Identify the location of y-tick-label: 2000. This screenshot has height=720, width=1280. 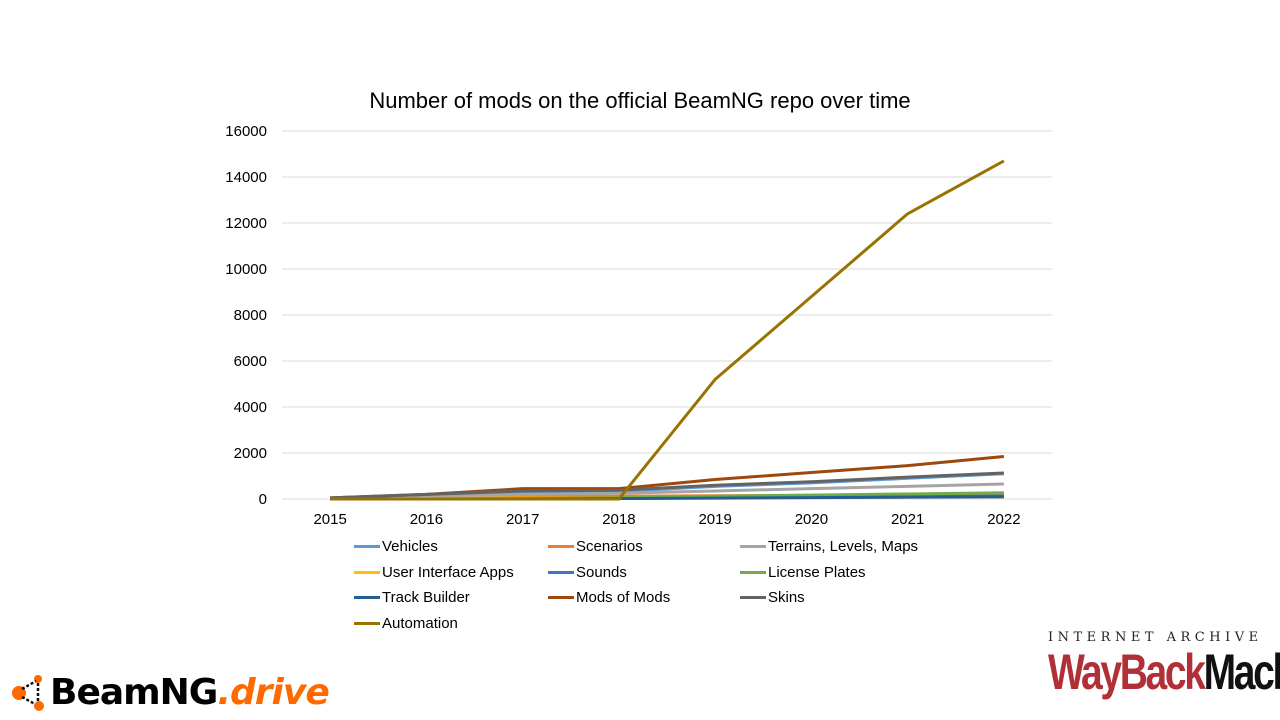
(250, 453).